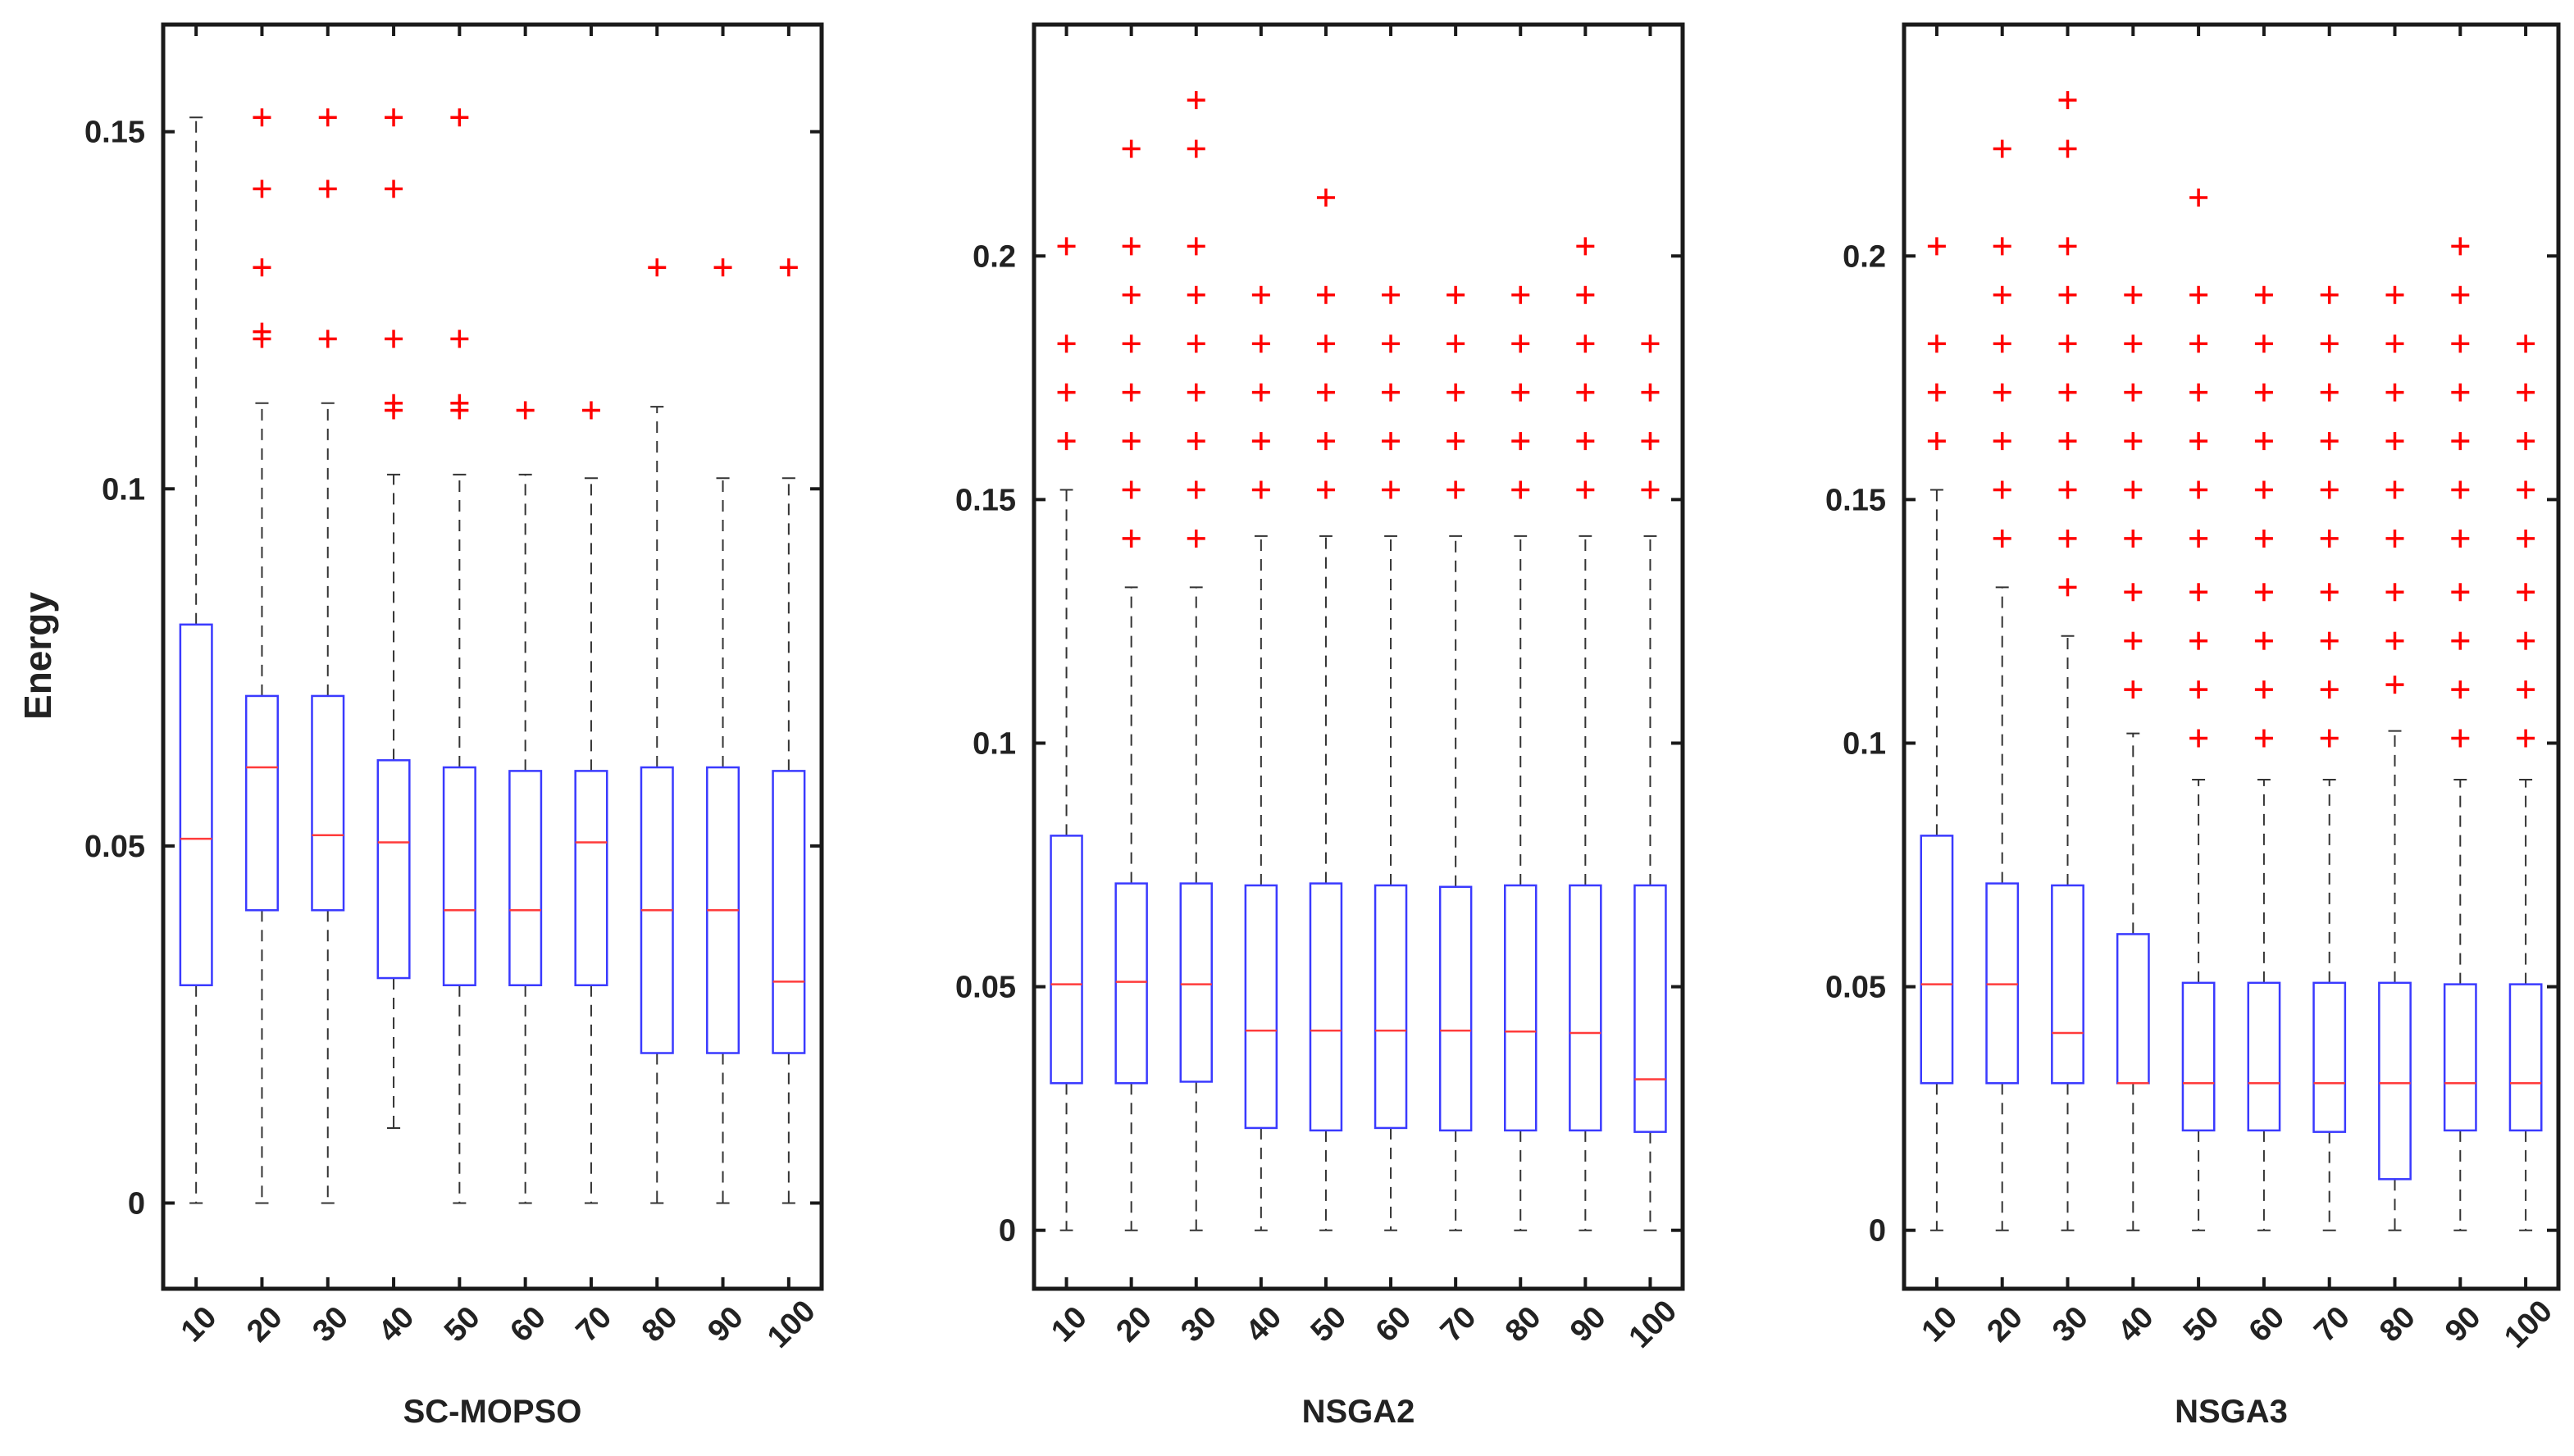  What do you see at coordinates (2005, 1324) in the screenshot?
I see `x-tick-label: 20` at bounding box center [2005, 1324].